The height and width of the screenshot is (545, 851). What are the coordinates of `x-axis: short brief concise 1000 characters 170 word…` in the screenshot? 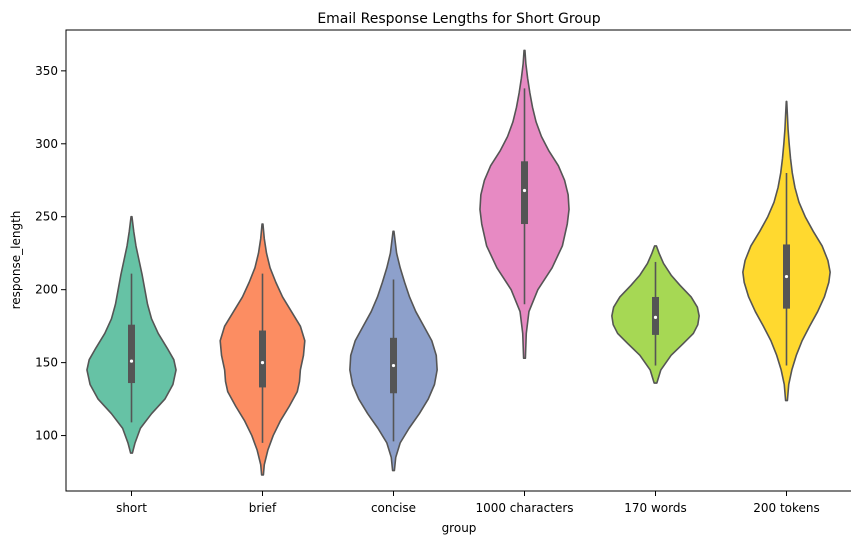 It's located at (468, 503).